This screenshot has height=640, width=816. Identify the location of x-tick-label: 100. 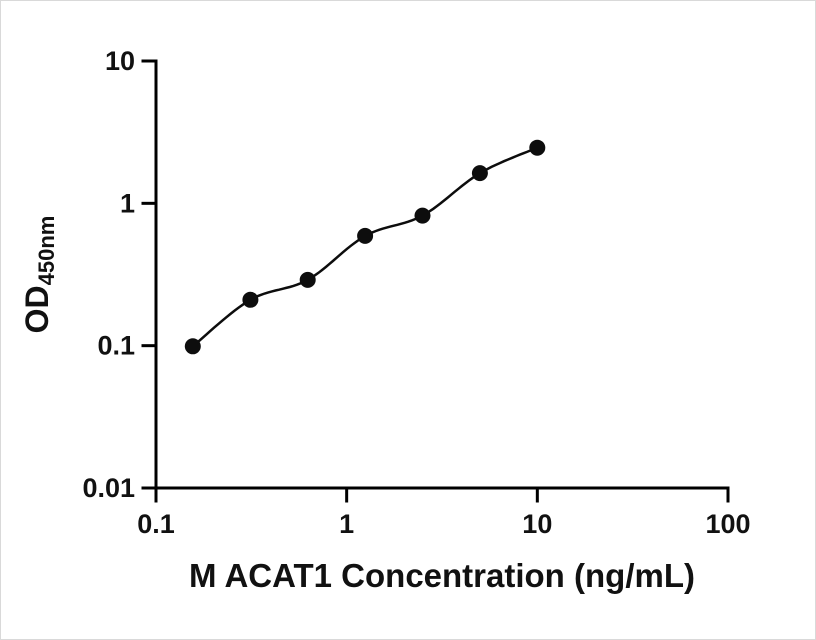
(727, 524).